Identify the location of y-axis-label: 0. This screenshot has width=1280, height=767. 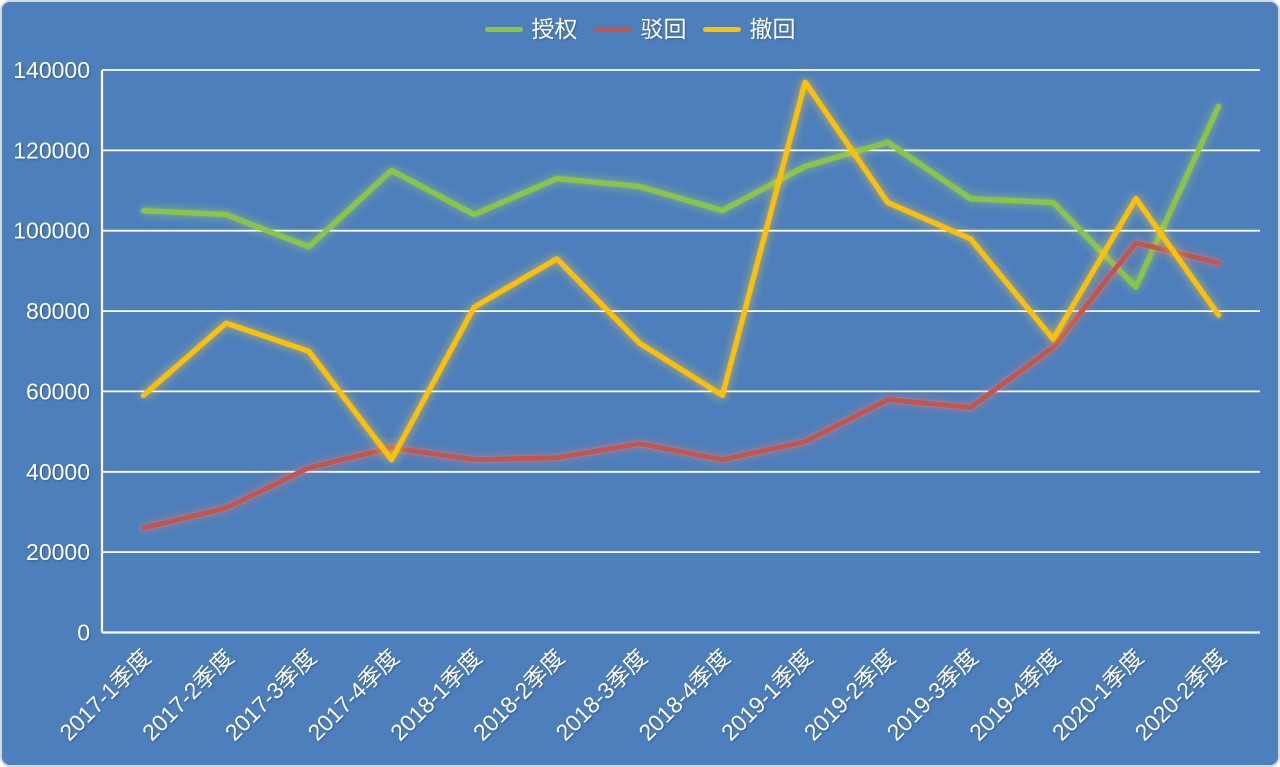
(83, 633).